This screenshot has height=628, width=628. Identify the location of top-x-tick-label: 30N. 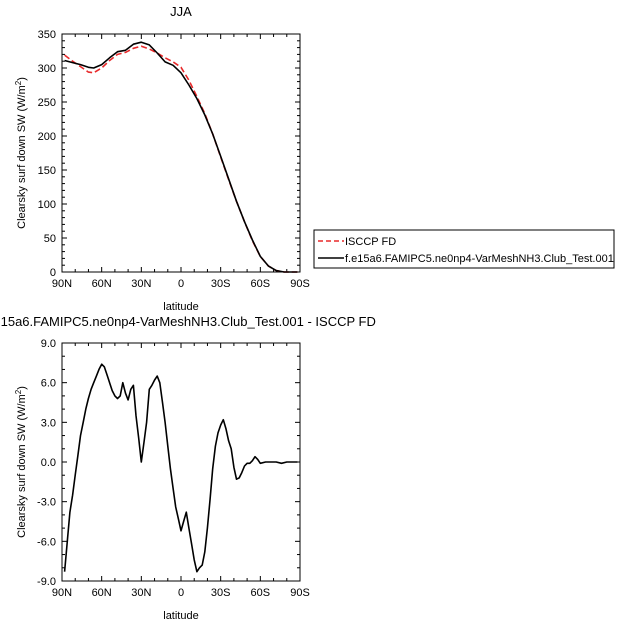
(141, 284).